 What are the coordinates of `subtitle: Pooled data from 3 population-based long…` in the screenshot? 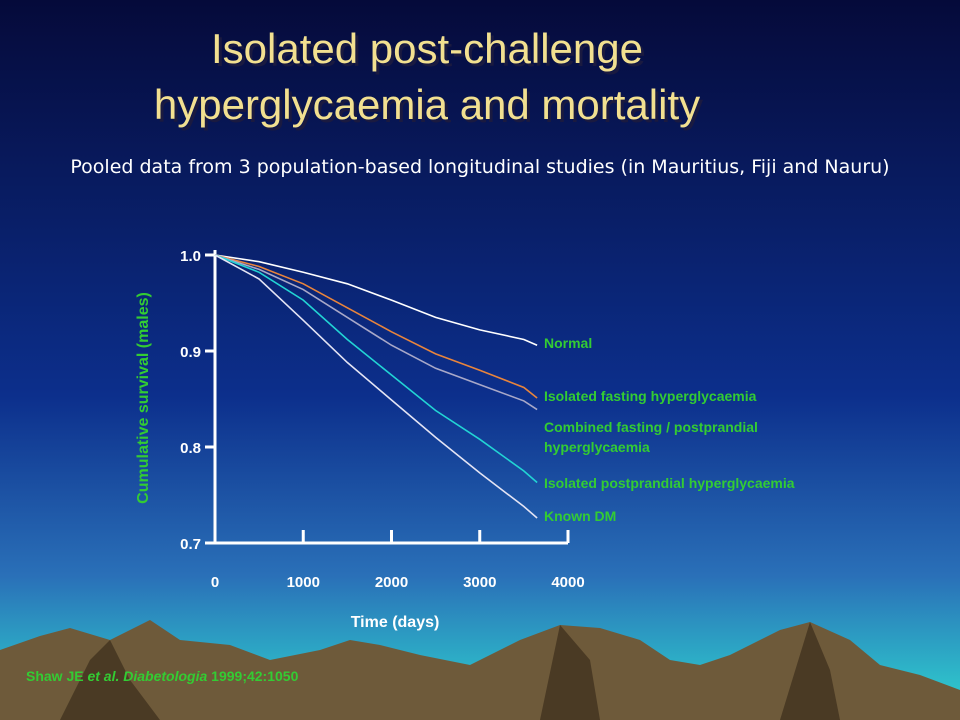 It's located at (480, 167).